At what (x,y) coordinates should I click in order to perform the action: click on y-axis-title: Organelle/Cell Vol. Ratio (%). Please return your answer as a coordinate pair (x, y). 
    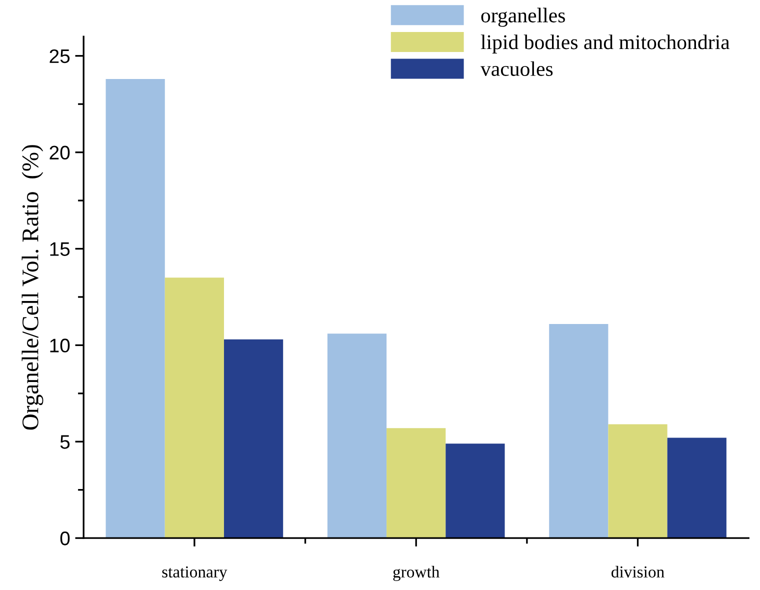
    Looking at the image, I should click on (33, 287).